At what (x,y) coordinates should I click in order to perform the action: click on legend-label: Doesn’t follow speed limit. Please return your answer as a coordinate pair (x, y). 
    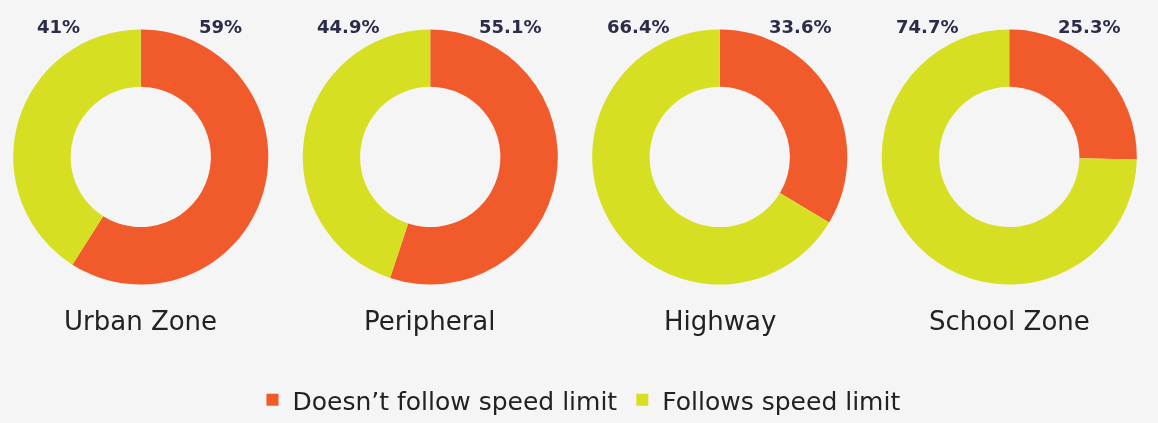
    Looking at the image, I should click on (455, 401).